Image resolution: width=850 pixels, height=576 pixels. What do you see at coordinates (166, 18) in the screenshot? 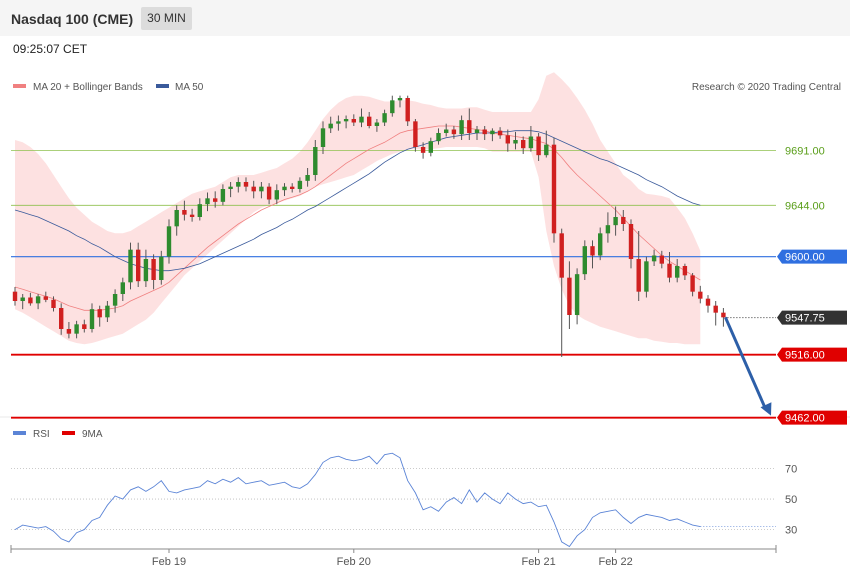
I see `timeframe-button: 30 MIN` at bounding box center [166, 18].